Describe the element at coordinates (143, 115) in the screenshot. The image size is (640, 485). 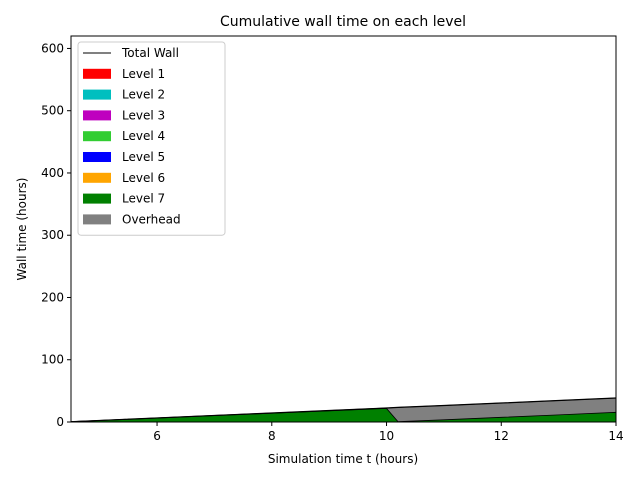
I see `legend-label-level-3: Level 3` at that location.